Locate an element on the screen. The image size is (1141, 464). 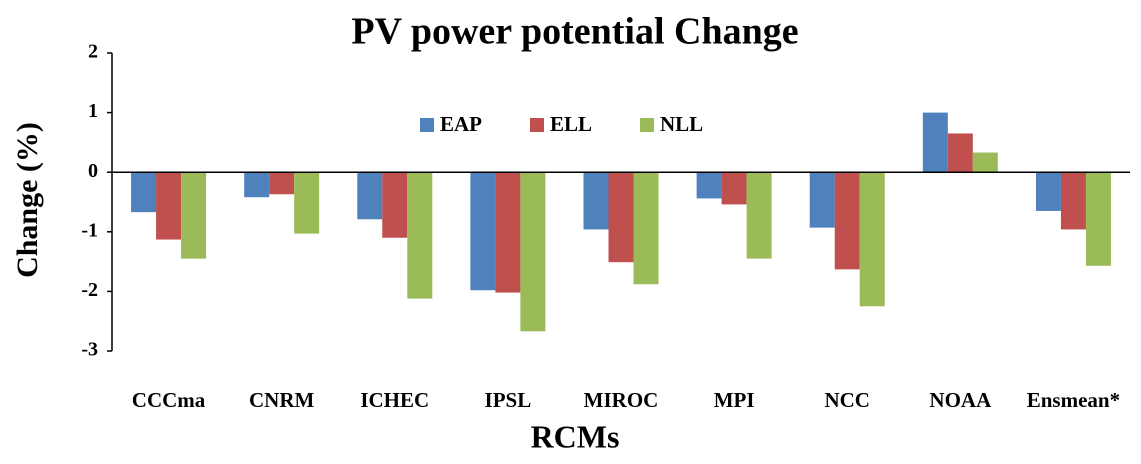
chart-title: PV power potential Change is located at coordinates (574, 32).